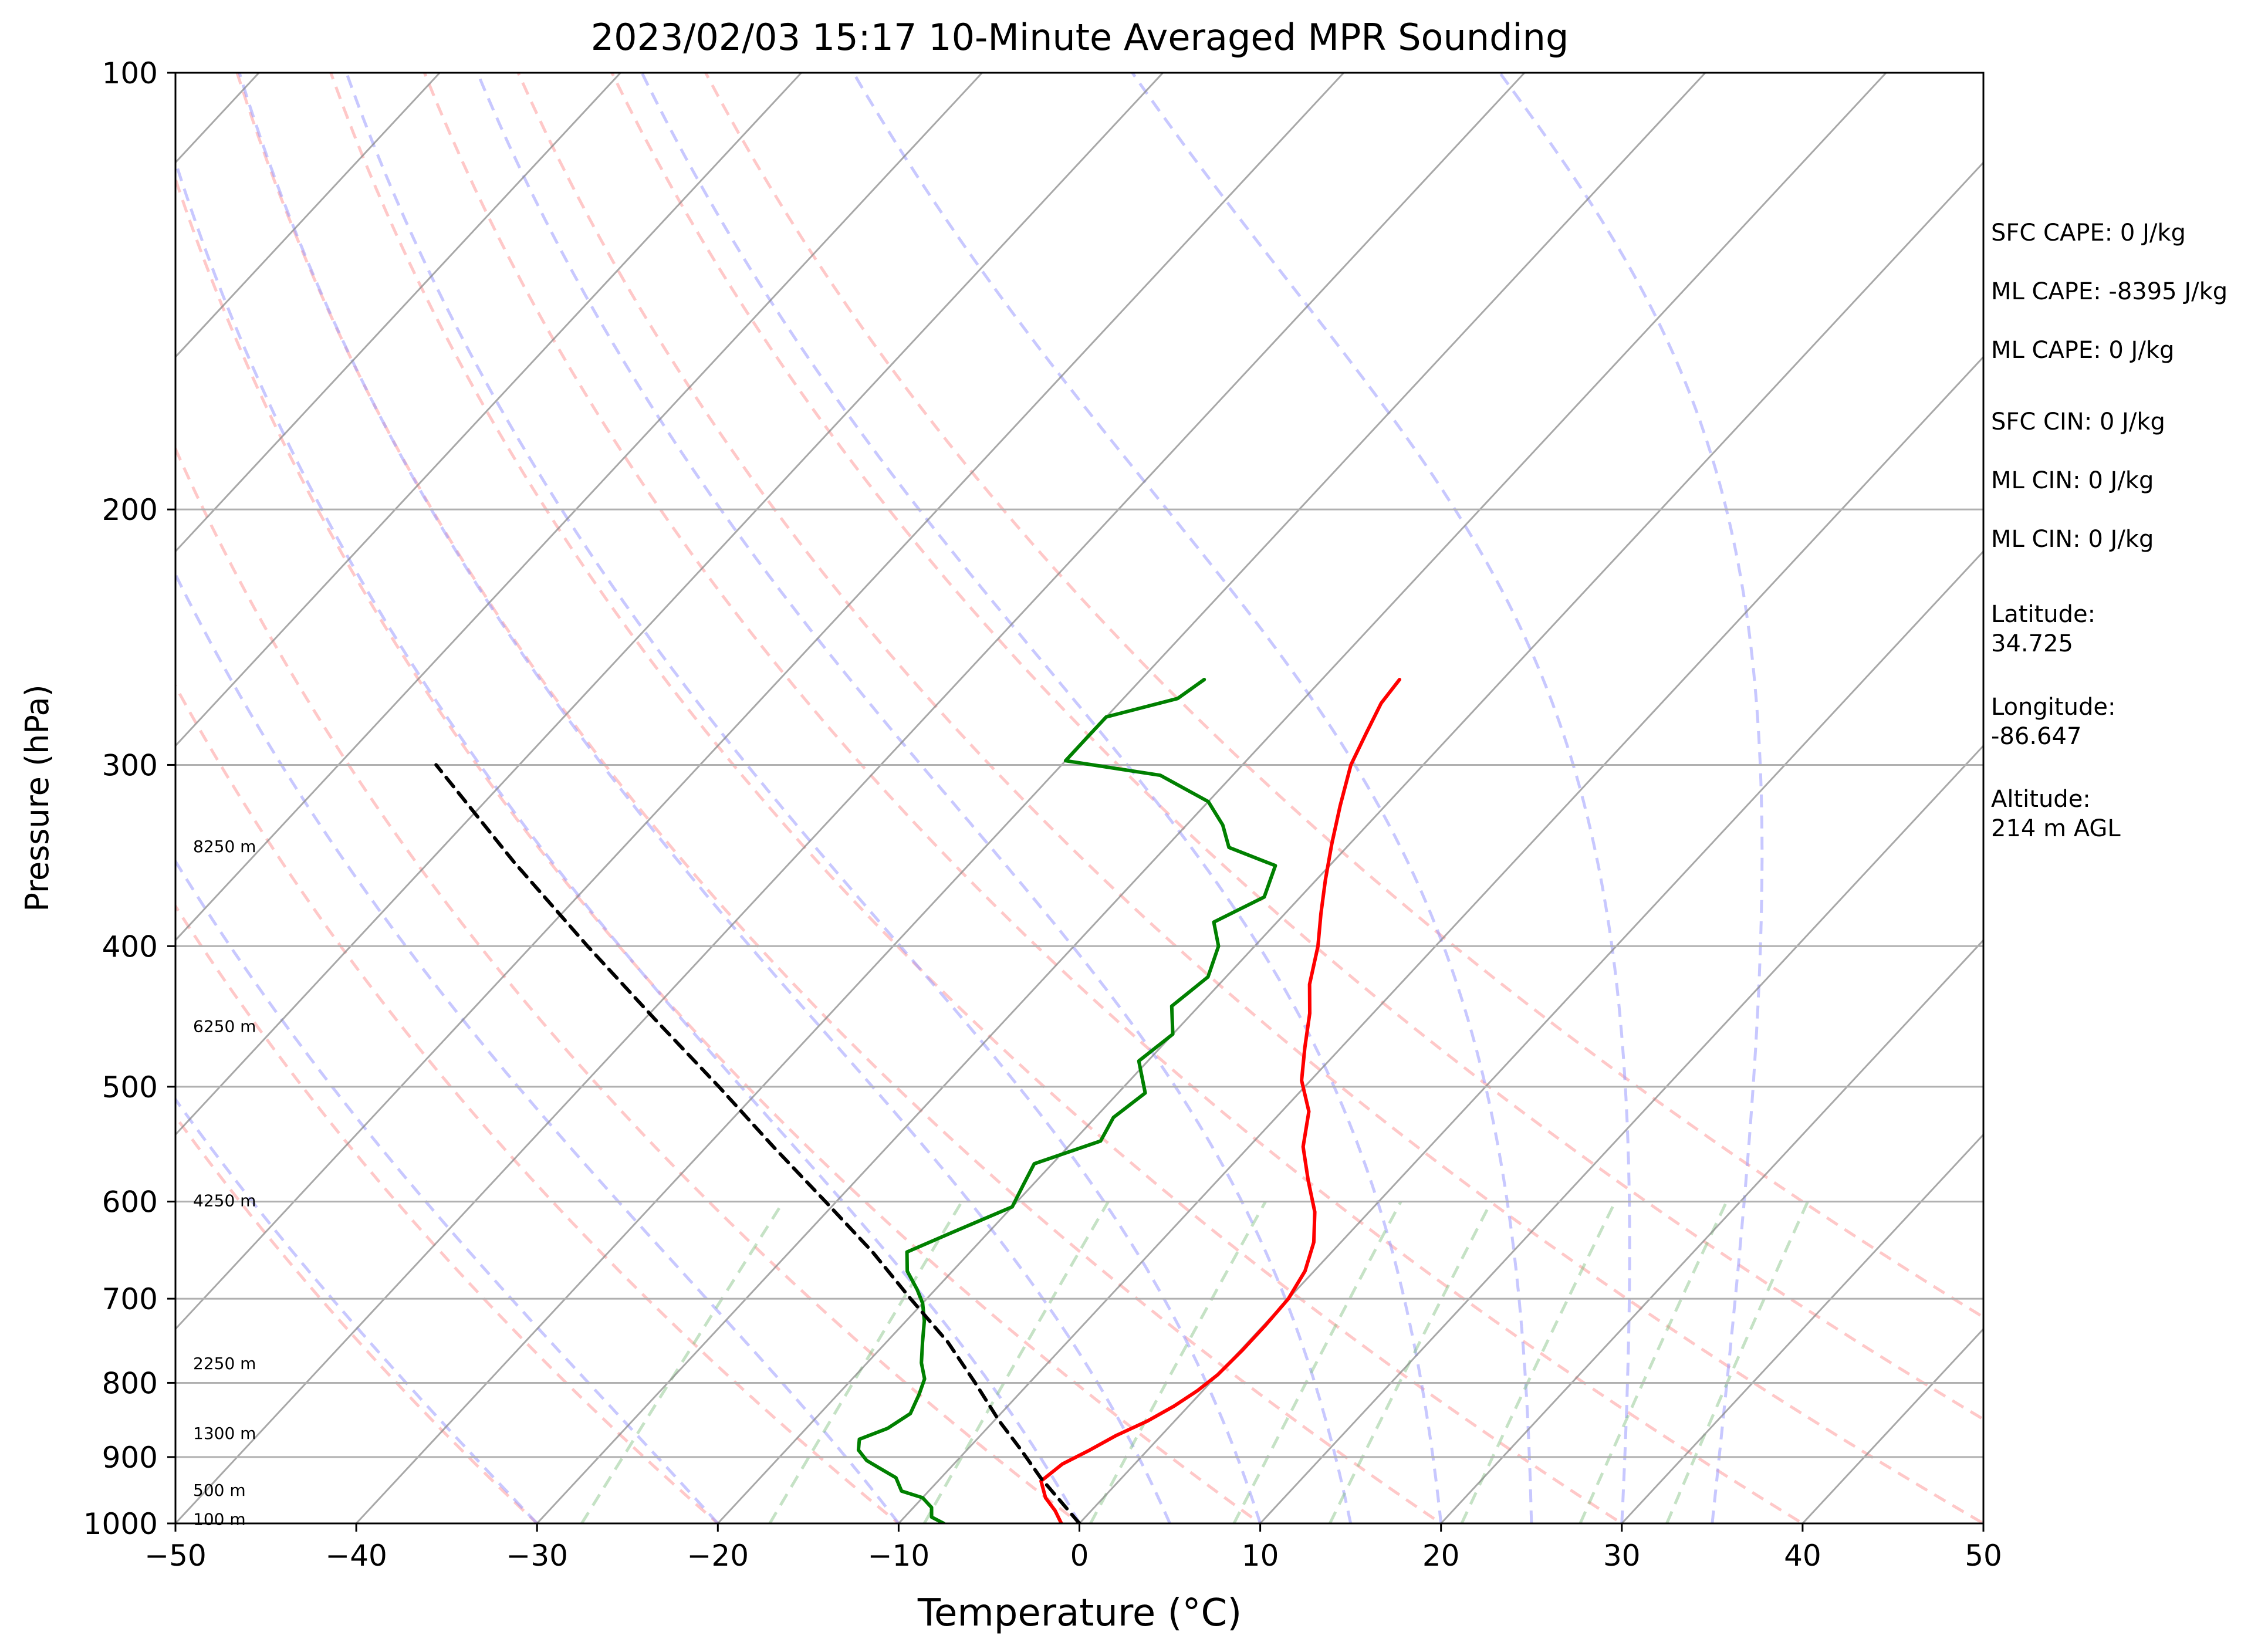 This screenshot has width=2268, height=1649. Describe the element at coordinates (129, 799) in the screenshot. I see `y-axis-ticks: 1000 900 800 700 600 500 400 300 200 100` at that location.